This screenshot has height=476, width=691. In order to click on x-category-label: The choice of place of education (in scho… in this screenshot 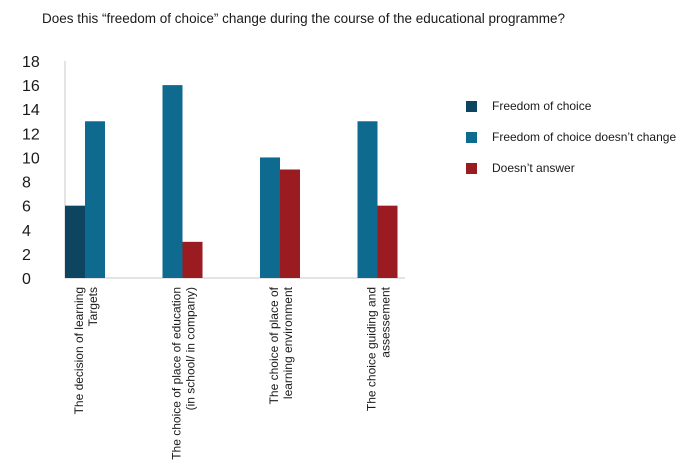, I will do `click(184, 373)`.